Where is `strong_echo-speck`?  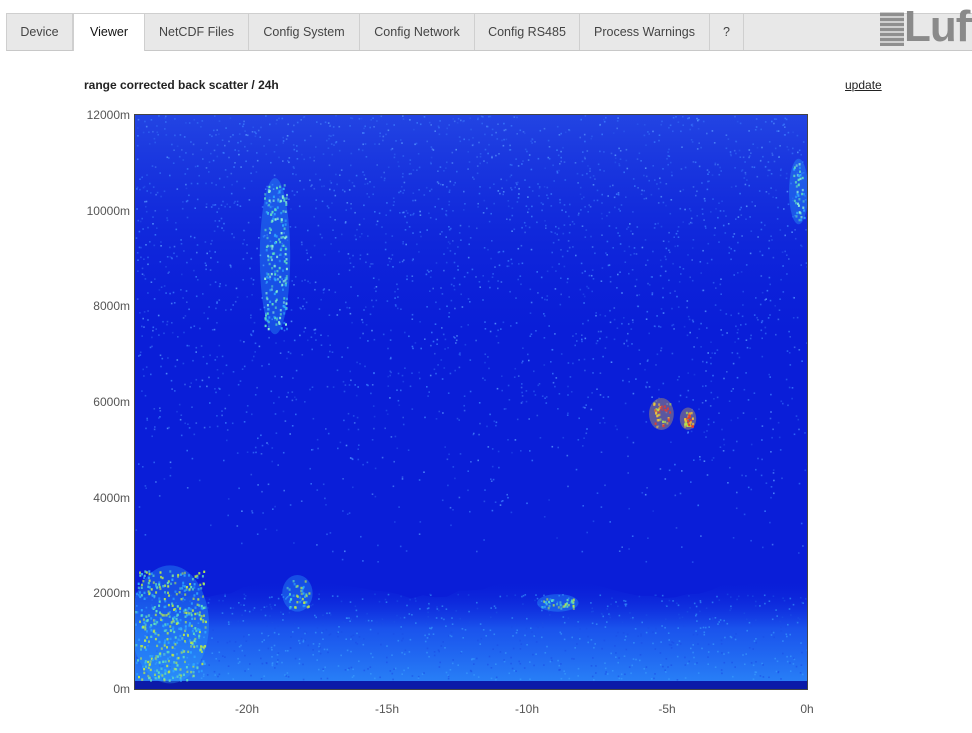 strong_echo-speck is located at coordinates (690, 416).